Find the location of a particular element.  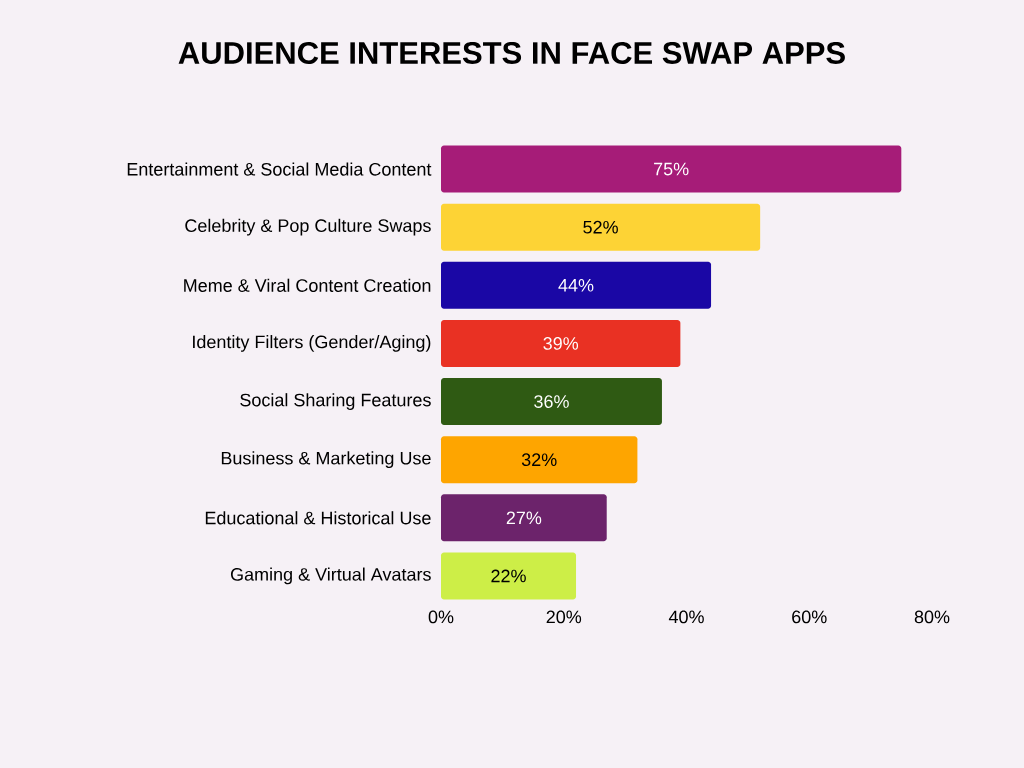

x-tick-label: 0% is located at coordinates (441, 617).